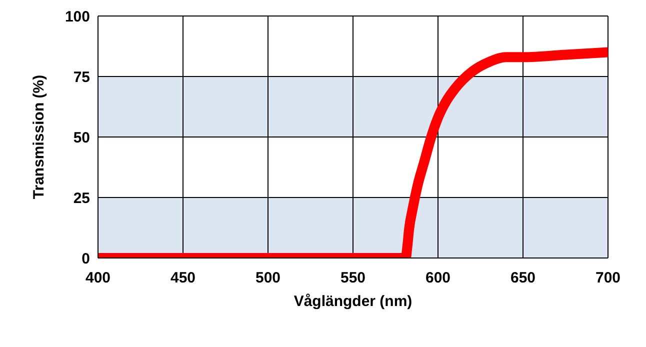 Image resolution: width=646 pixels, height=347 pixels. Describe the element at coordinates (86, 259) in the screenshot. I see `y-tick-label: 0` at that location.